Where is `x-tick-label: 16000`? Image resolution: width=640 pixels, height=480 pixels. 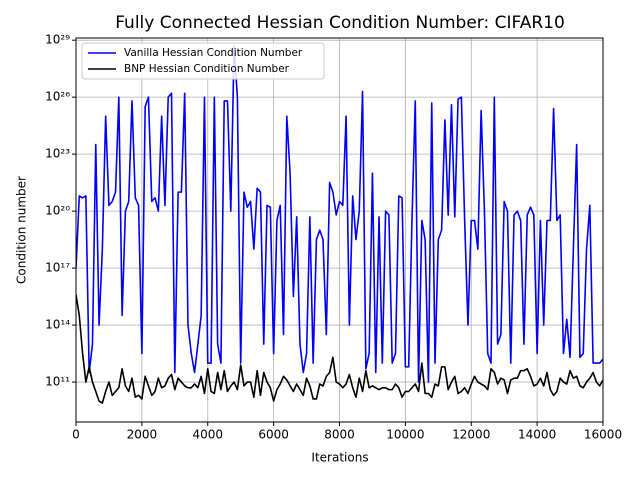
x-tick-label: 16000 is located at coordinates (603, 435).